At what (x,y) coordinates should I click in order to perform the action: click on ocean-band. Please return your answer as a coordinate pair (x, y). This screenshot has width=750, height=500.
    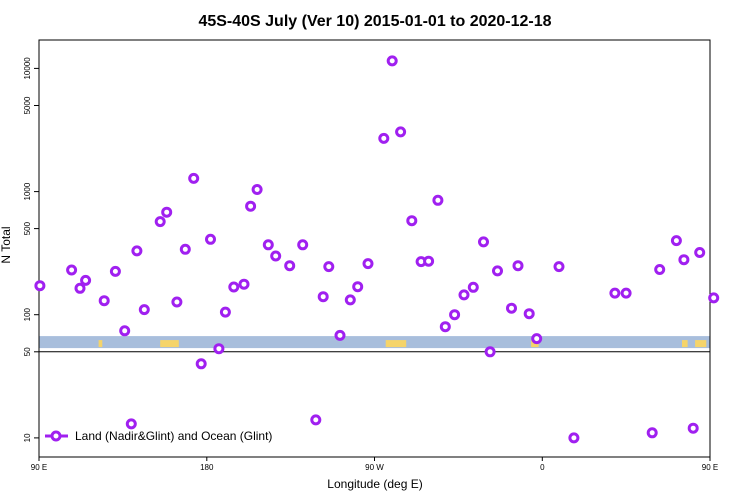
    Looking at the image, I should click on (374, 342).